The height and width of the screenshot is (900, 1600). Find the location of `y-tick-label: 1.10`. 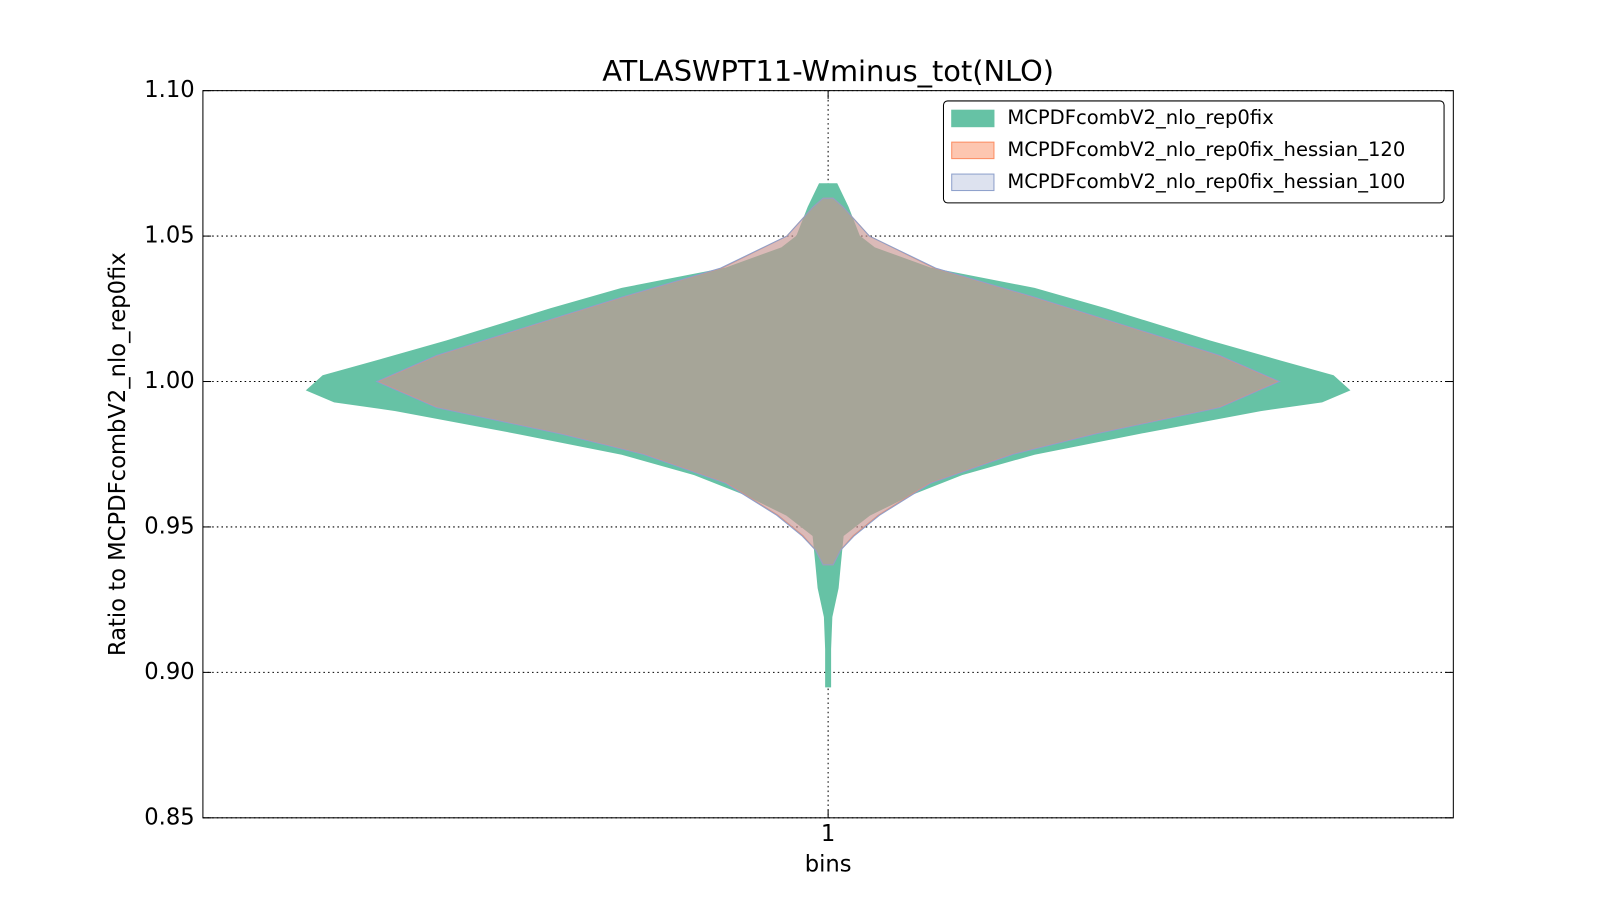

y-tick-label: 1.10 is located at coordinates (169, 90).